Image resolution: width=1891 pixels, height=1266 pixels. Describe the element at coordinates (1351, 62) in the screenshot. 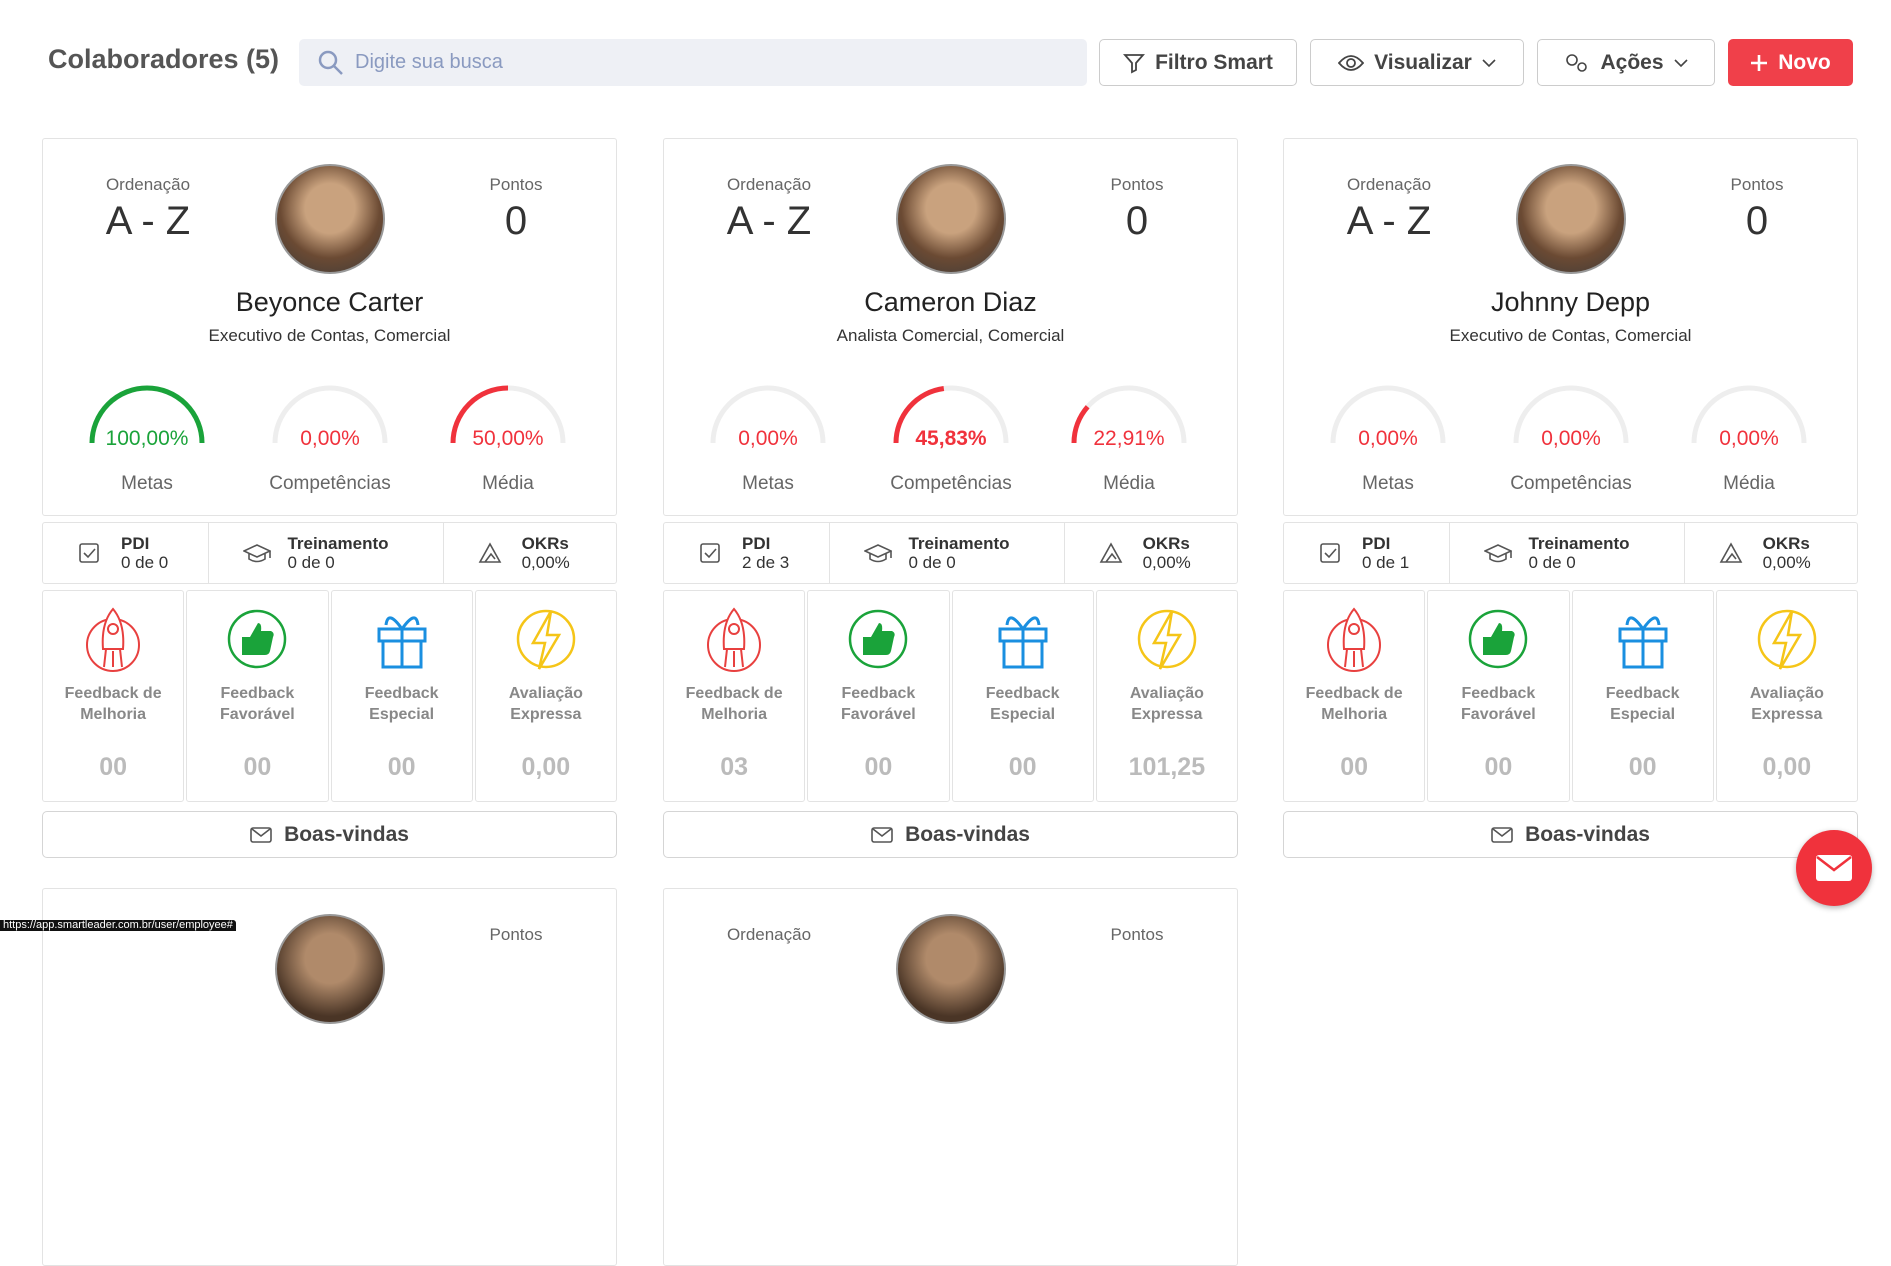

I see `eye-icon` at that location.